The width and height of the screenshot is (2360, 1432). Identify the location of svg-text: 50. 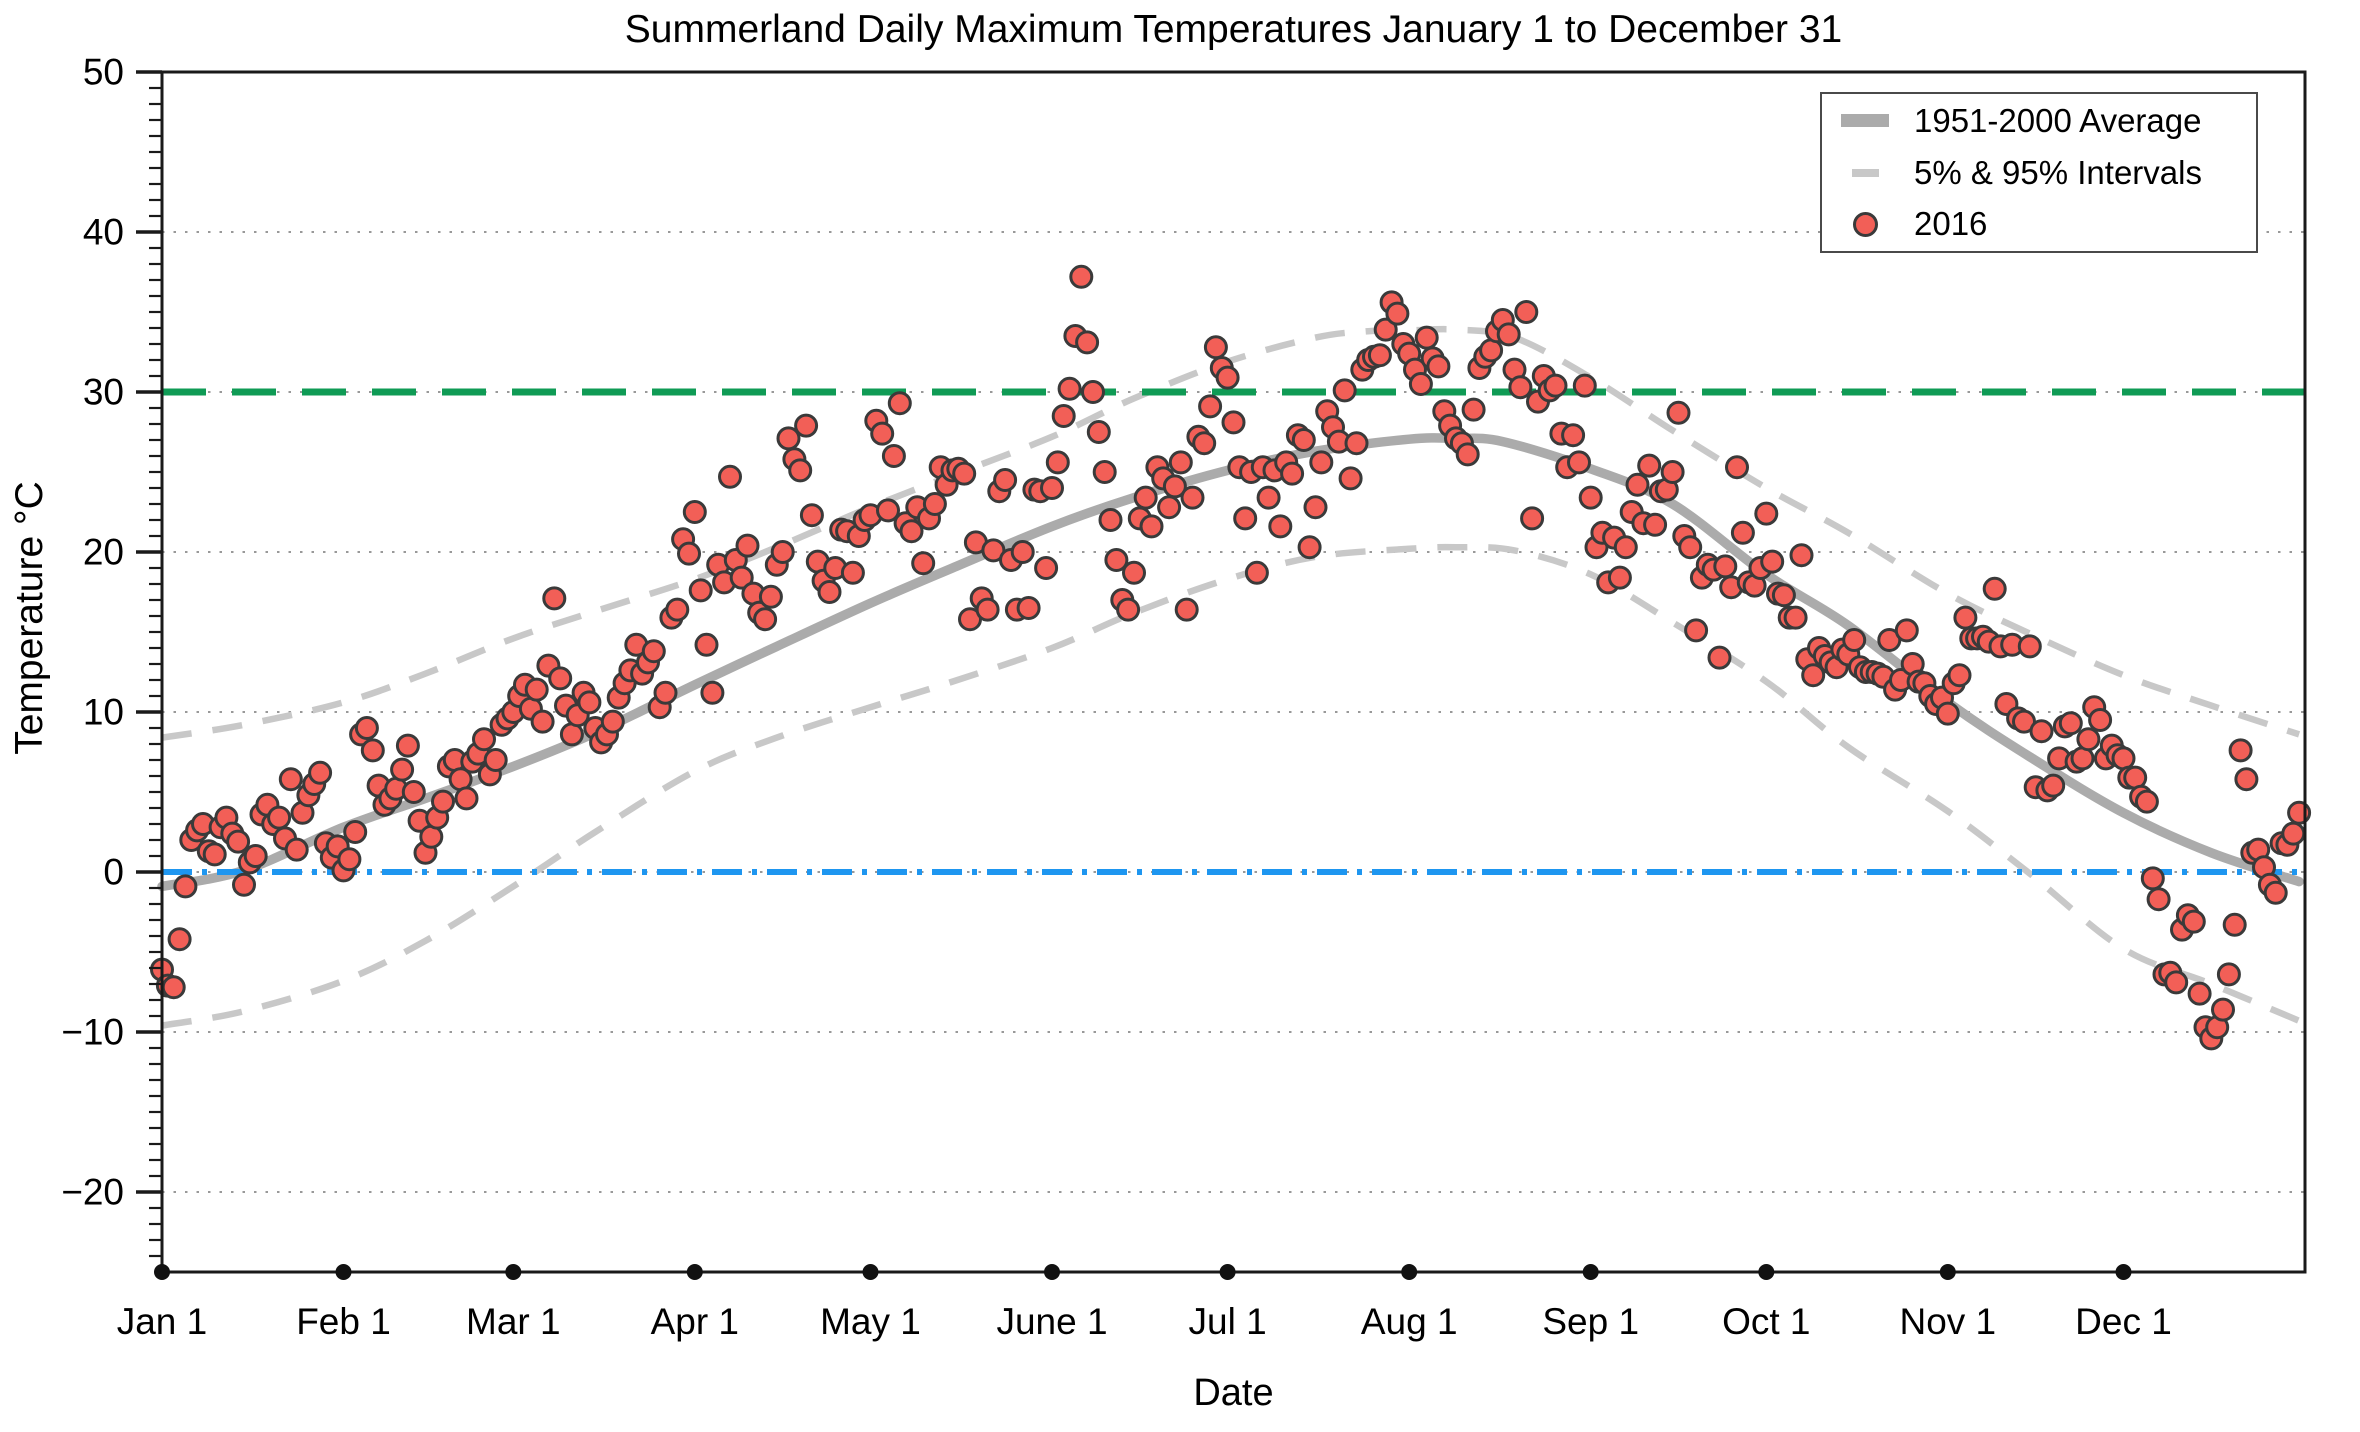
(103, 72).